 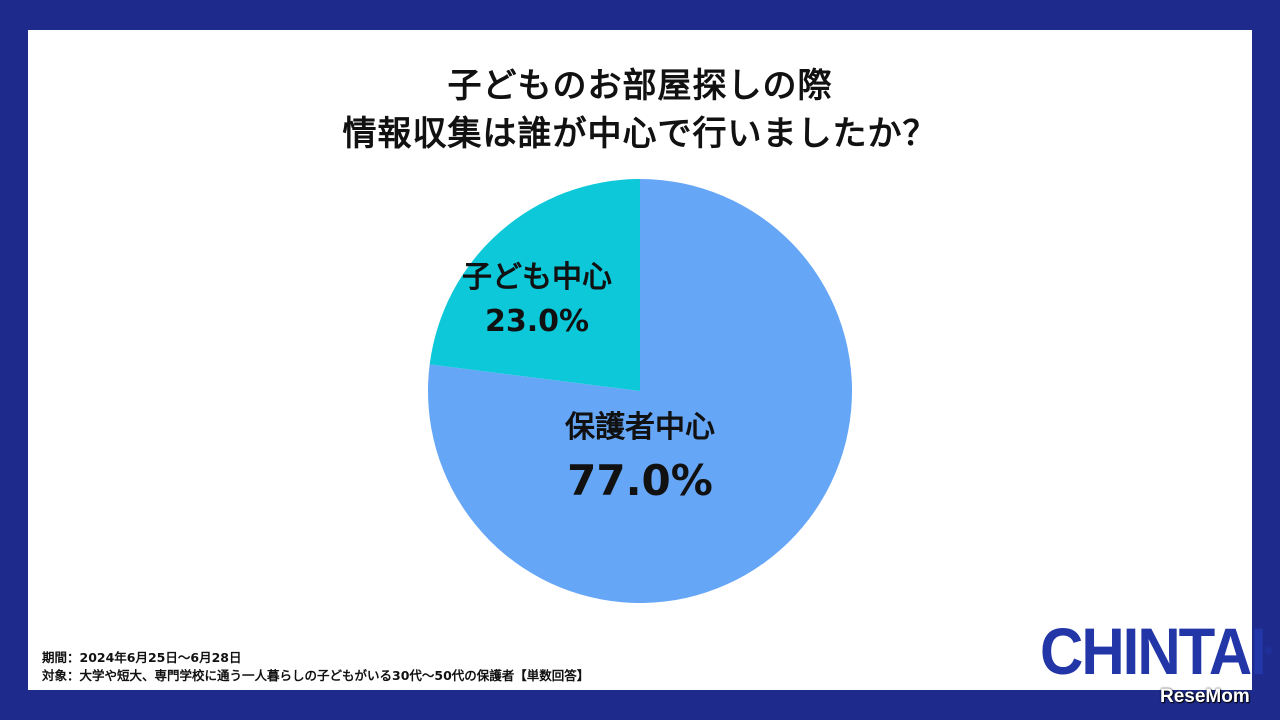 I want to click on chintai-logo: CHINTAI®, so click(x=1156, y=651).